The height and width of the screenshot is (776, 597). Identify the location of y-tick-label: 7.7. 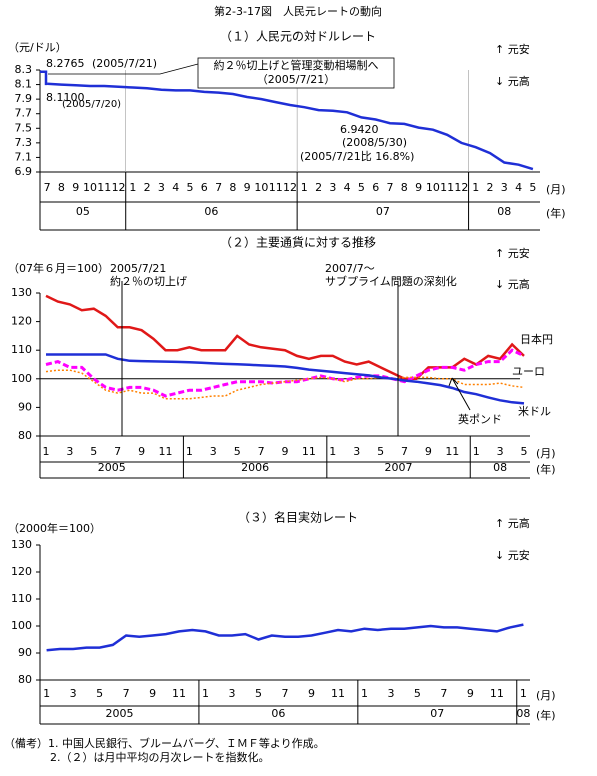
(24, 113).